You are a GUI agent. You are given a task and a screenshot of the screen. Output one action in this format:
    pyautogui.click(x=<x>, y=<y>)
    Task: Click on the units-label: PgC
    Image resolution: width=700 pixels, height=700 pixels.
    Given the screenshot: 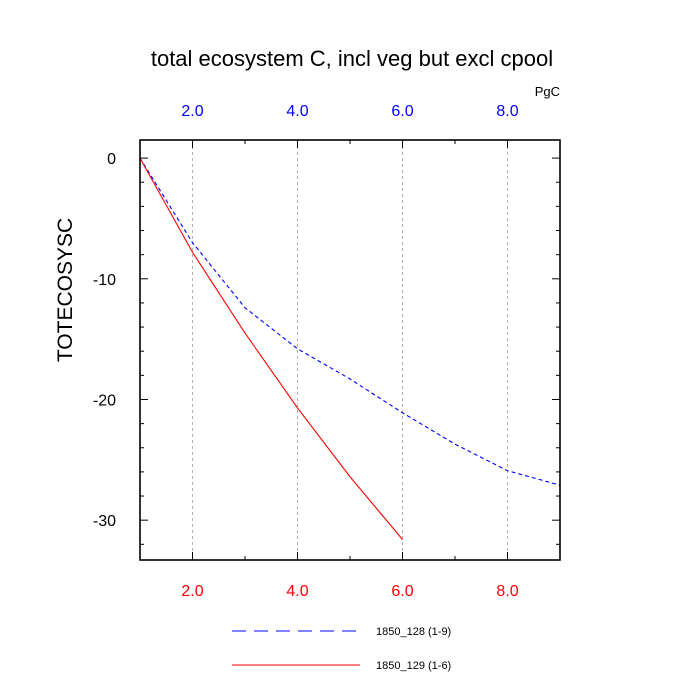 What is the action you would take?
    pyautogui.click(x=547, y=91)
    